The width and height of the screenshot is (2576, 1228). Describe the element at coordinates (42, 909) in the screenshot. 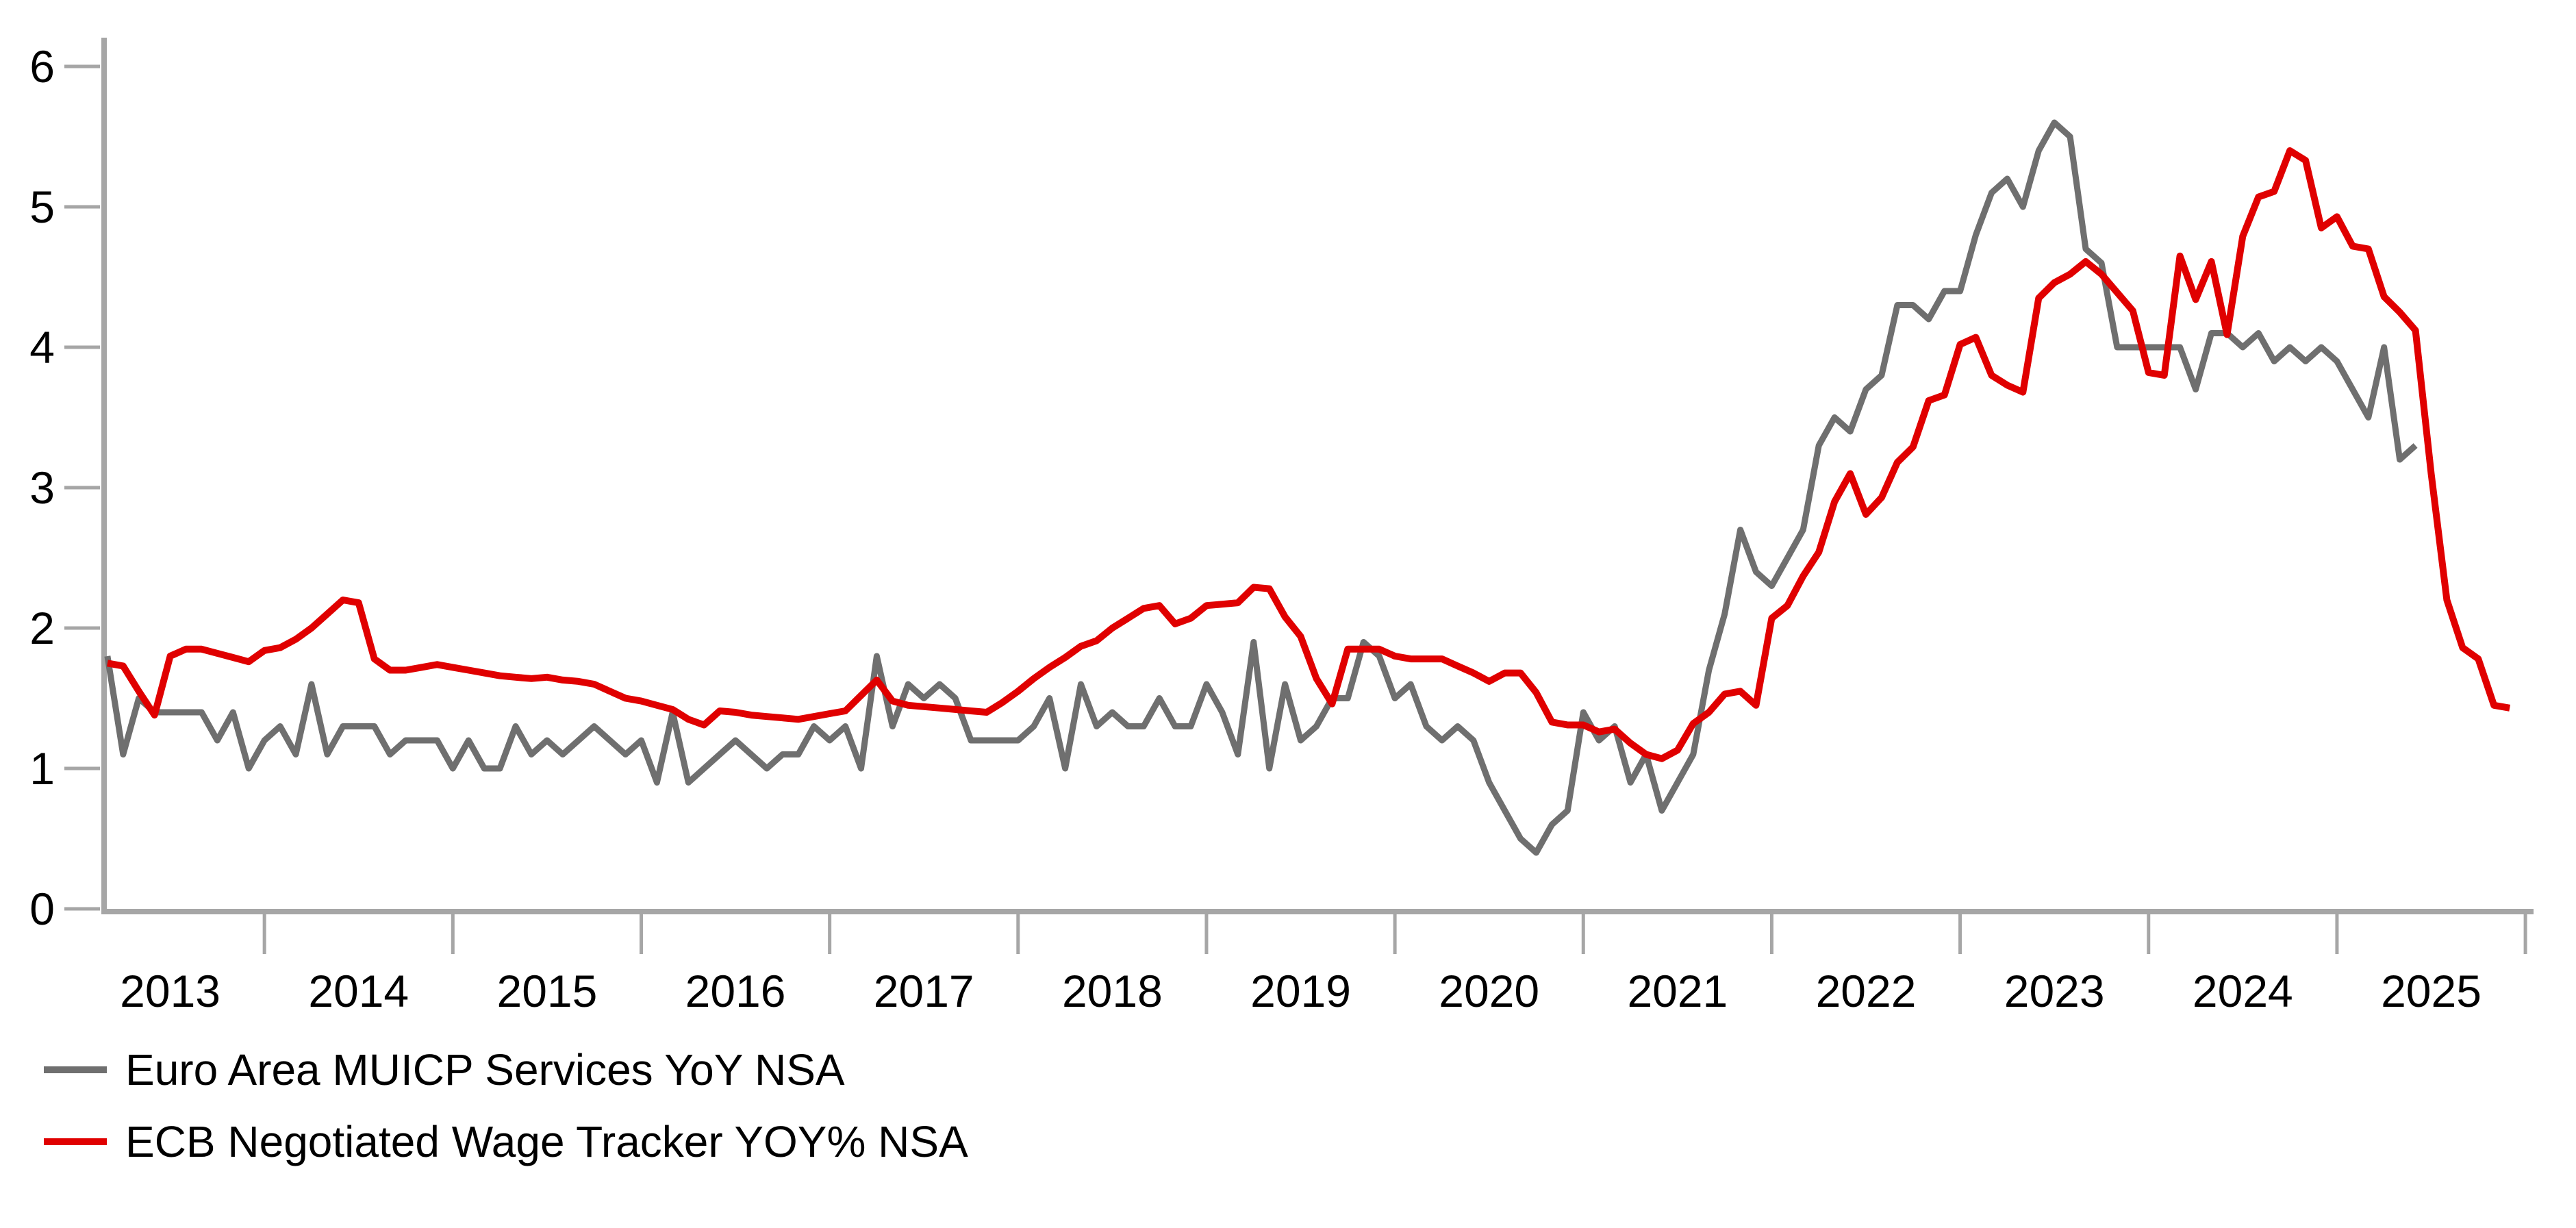

I see `y-tick-label: 0` at that location.